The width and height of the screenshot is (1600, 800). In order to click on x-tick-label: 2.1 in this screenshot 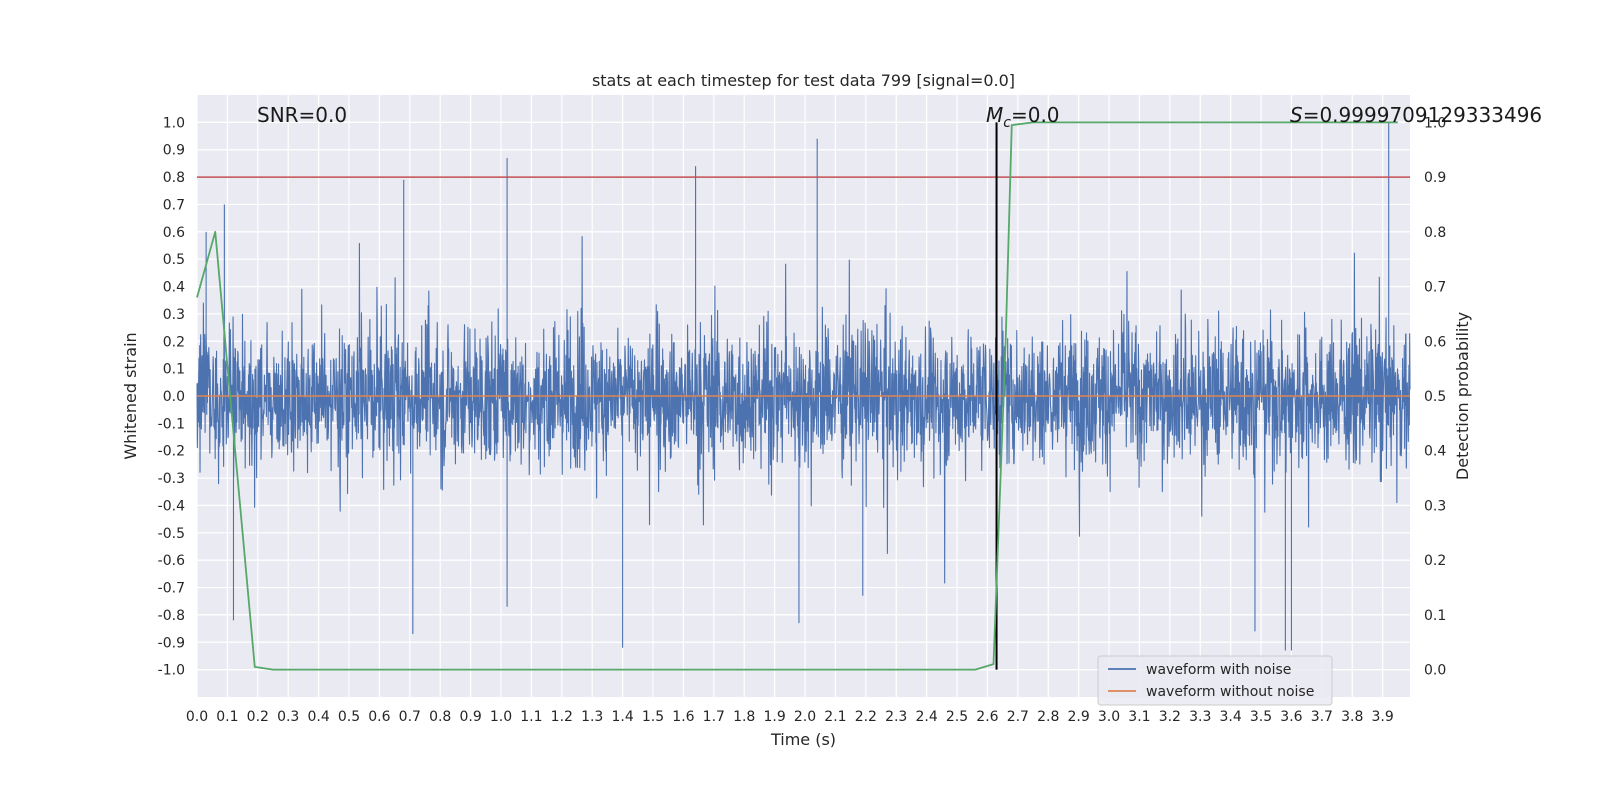, I will do `click(835, 717)`.